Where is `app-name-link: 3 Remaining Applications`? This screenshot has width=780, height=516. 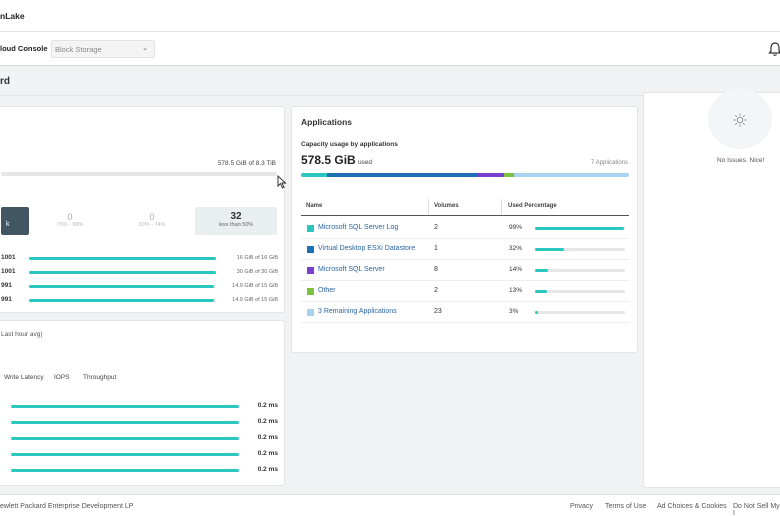
app-name-link: 3 Remaining Applications is located at coordinates (357, 311).